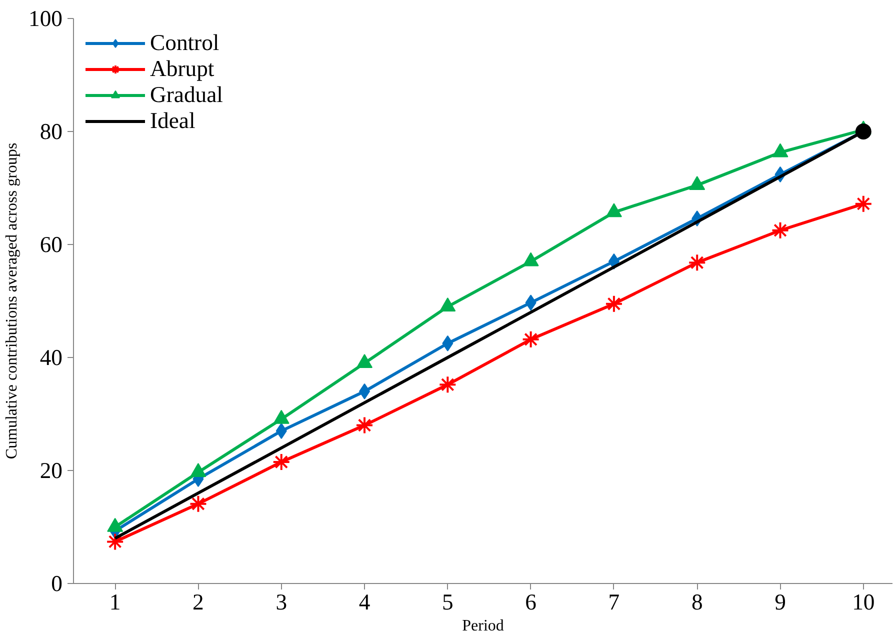  What do you see at coordinates (364, 602) in the screenshot?
I see `x-tick-label: 4` at bounding box center [364, 602].